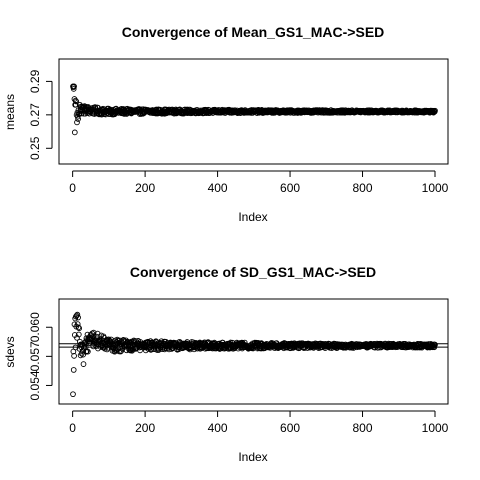 The image size is (480, 480). Describe the element at coordinates (10, 112) in the screenshot. I see `y-axis-label: means` at that location.